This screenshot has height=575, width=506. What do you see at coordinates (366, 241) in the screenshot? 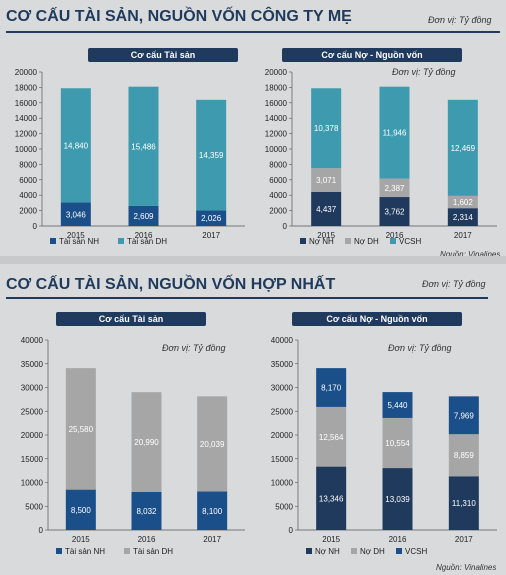
I see `legend-label: Nợ DH` at bounding box center [366, 241].